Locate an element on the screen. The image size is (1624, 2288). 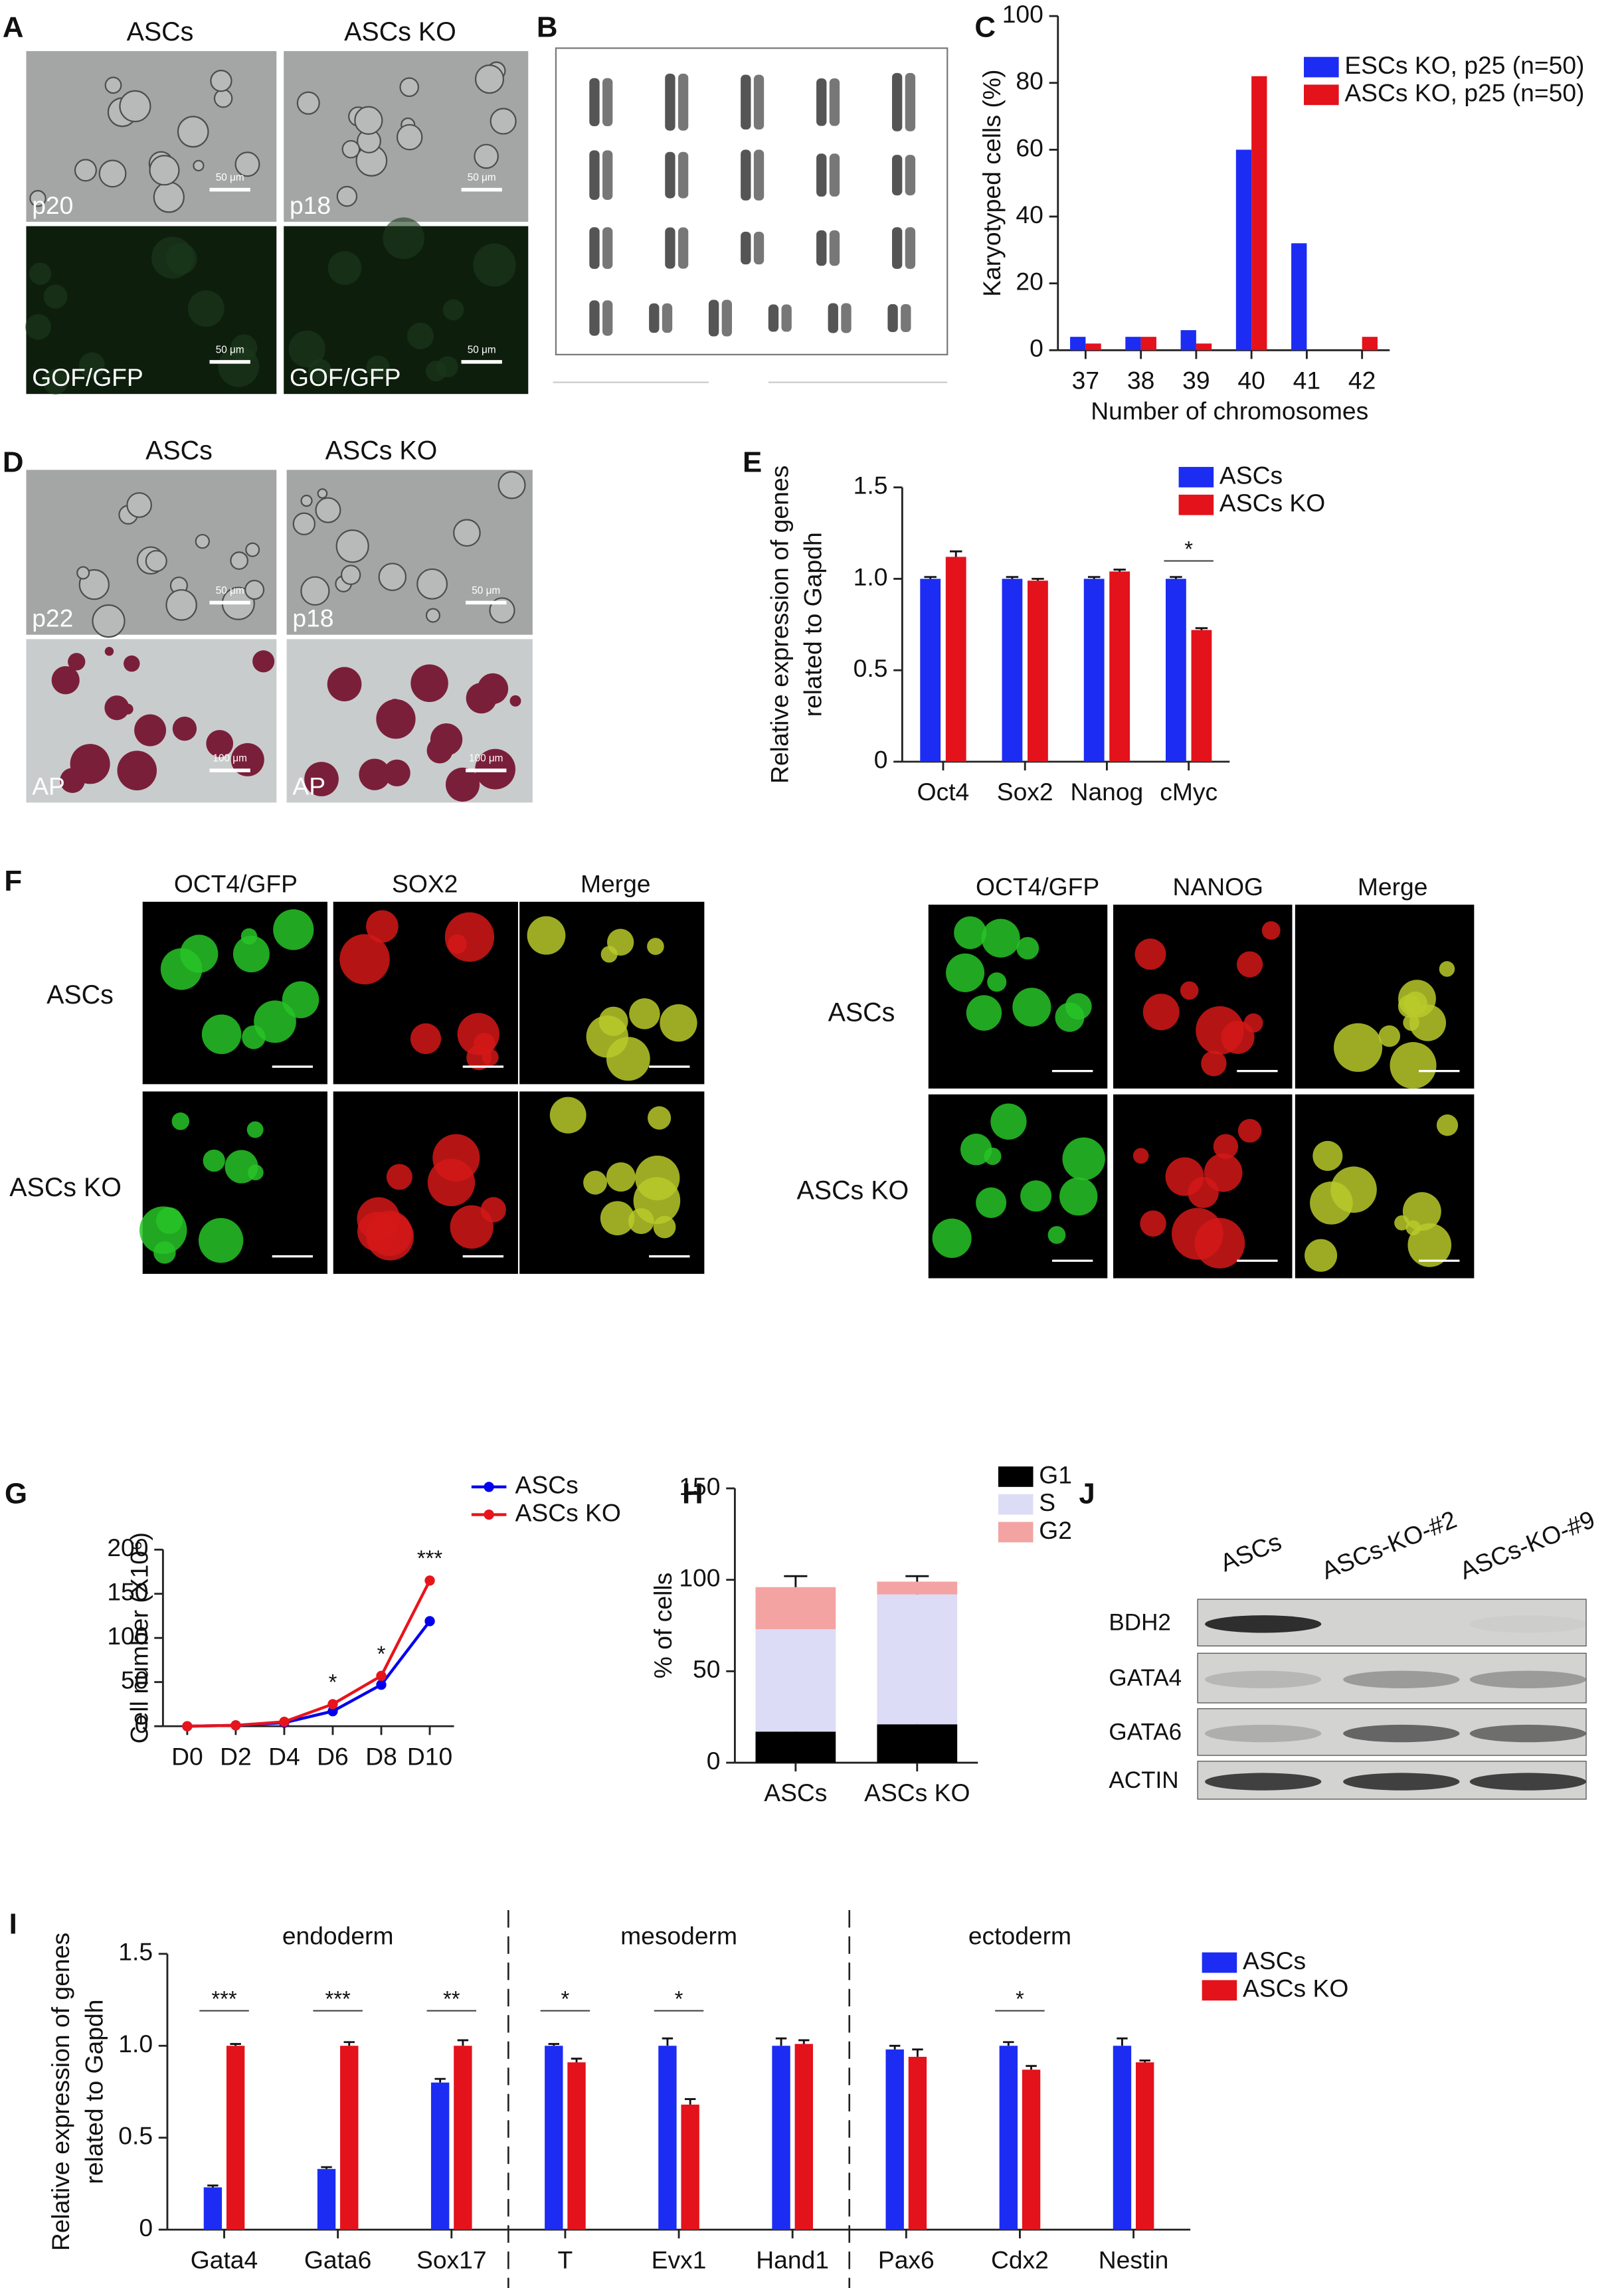
karyotype-frame is located at coordinates (751, 201).